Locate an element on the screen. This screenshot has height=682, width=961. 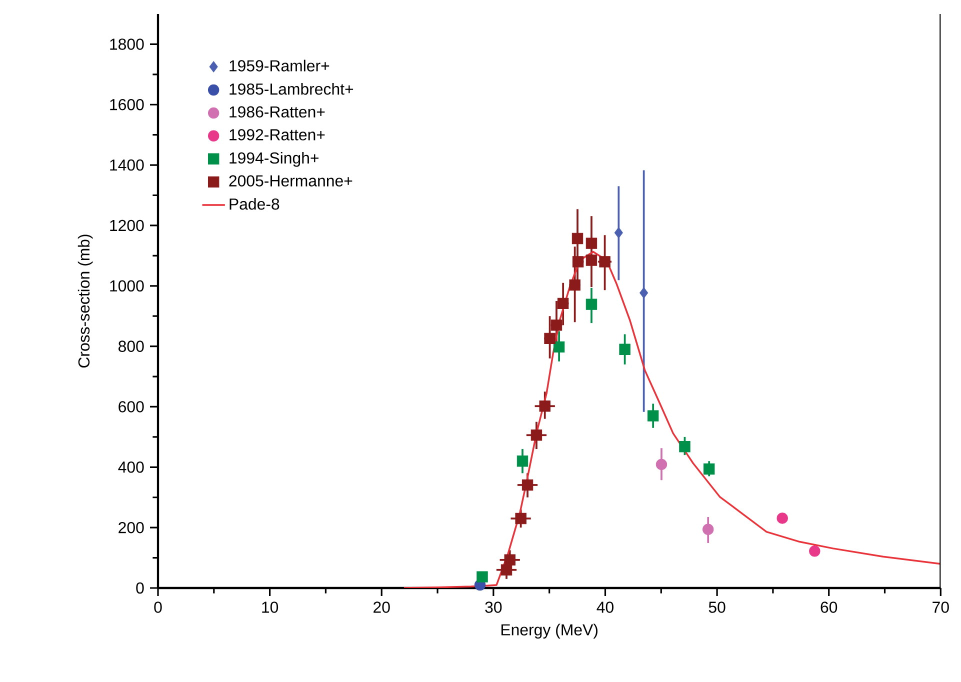
y-tick-label: 1800 is located at coordinates (127, 44).